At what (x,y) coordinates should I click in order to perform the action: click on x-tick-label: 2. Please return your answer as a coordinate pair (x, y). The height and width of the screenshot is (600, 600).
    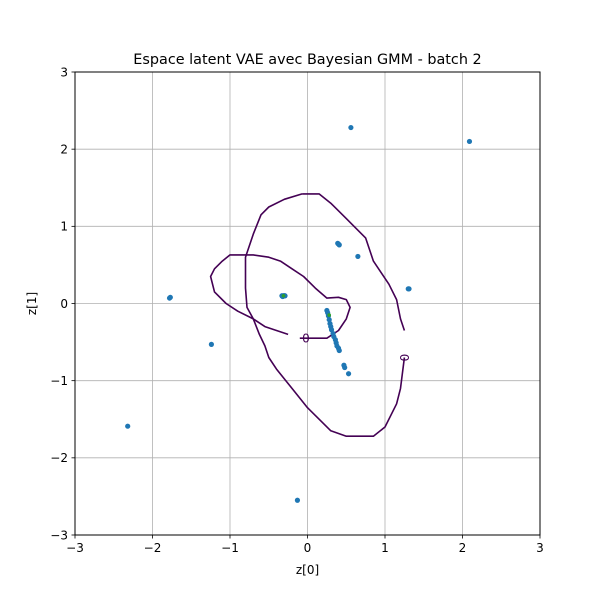
    Looking at the image, I should click on (463, 548).